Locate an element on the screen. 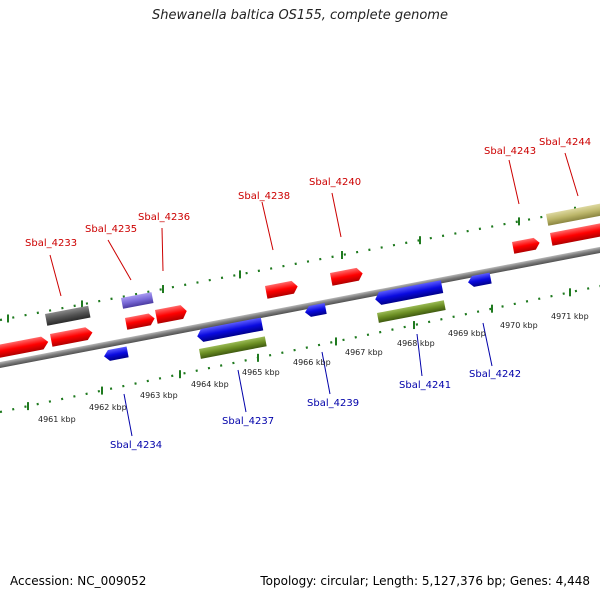  scale-label: 4964 kbp is located at coordinates (210, 384).